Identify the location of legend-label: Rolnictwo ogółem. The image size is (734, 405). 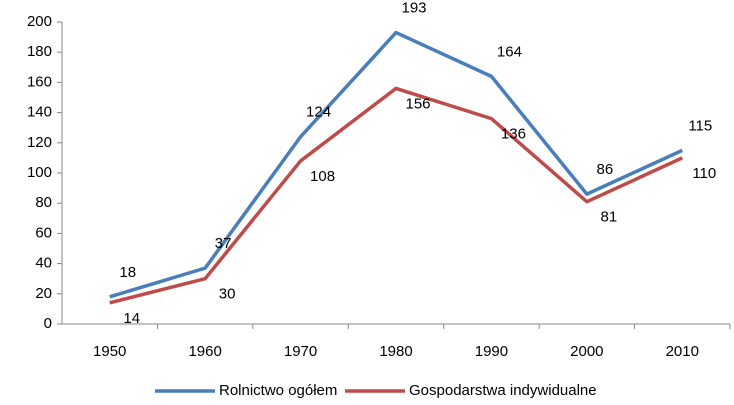
(278, 390).